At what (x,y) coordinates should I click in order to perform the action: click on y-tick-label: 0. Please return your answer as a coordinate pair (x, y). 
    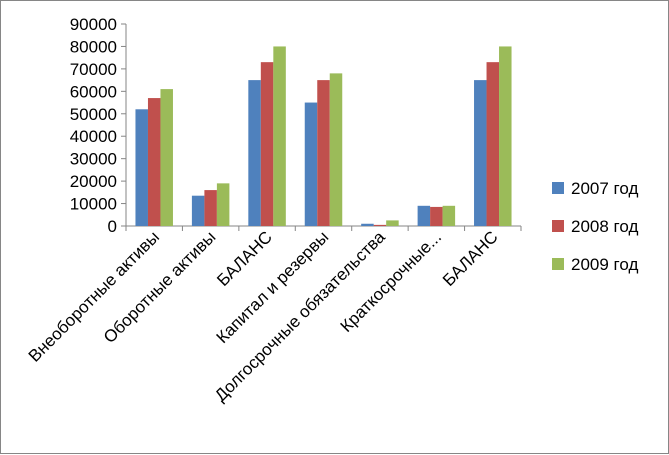
    Looking at the image, I should click on (112, 226).